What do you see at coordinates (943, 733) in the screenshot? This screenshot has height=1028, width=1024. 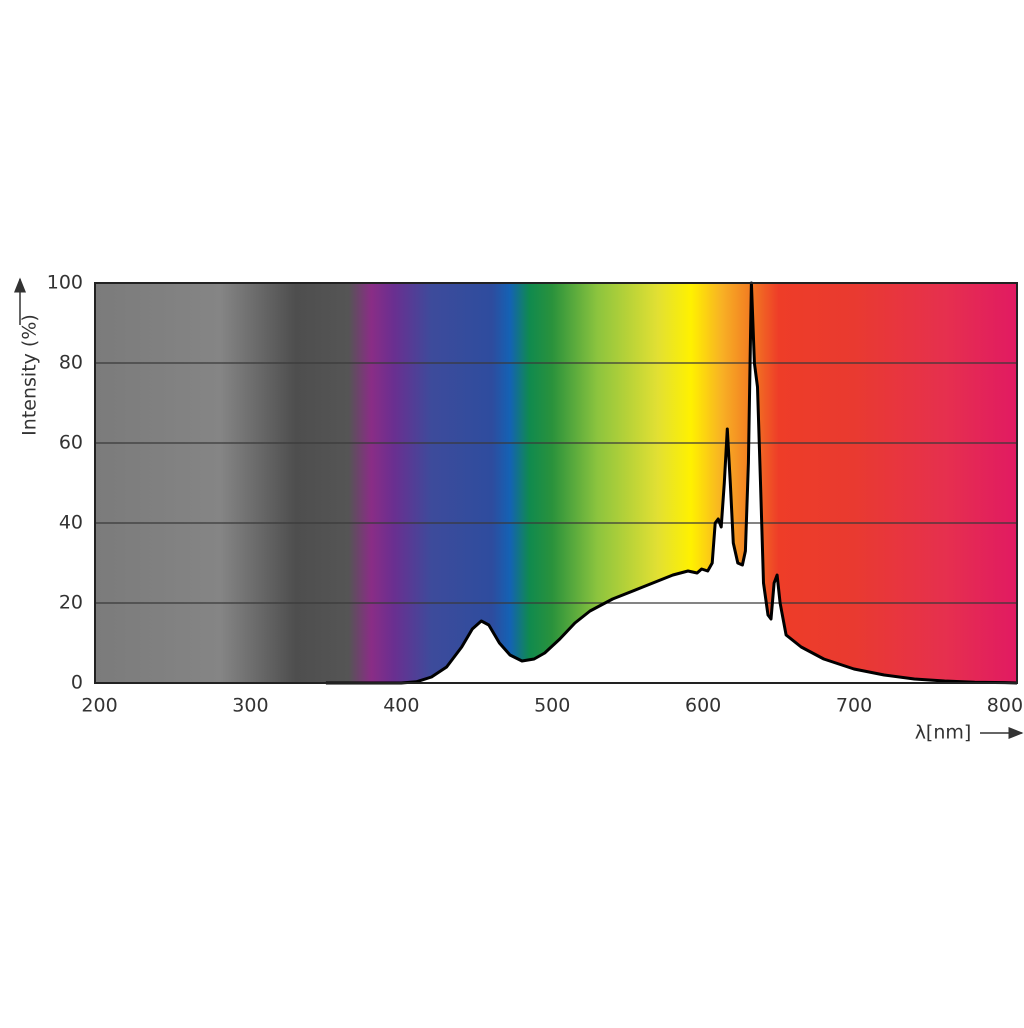 I see `x-axis-label: λ[nm]` at bounding box center [943, 733].